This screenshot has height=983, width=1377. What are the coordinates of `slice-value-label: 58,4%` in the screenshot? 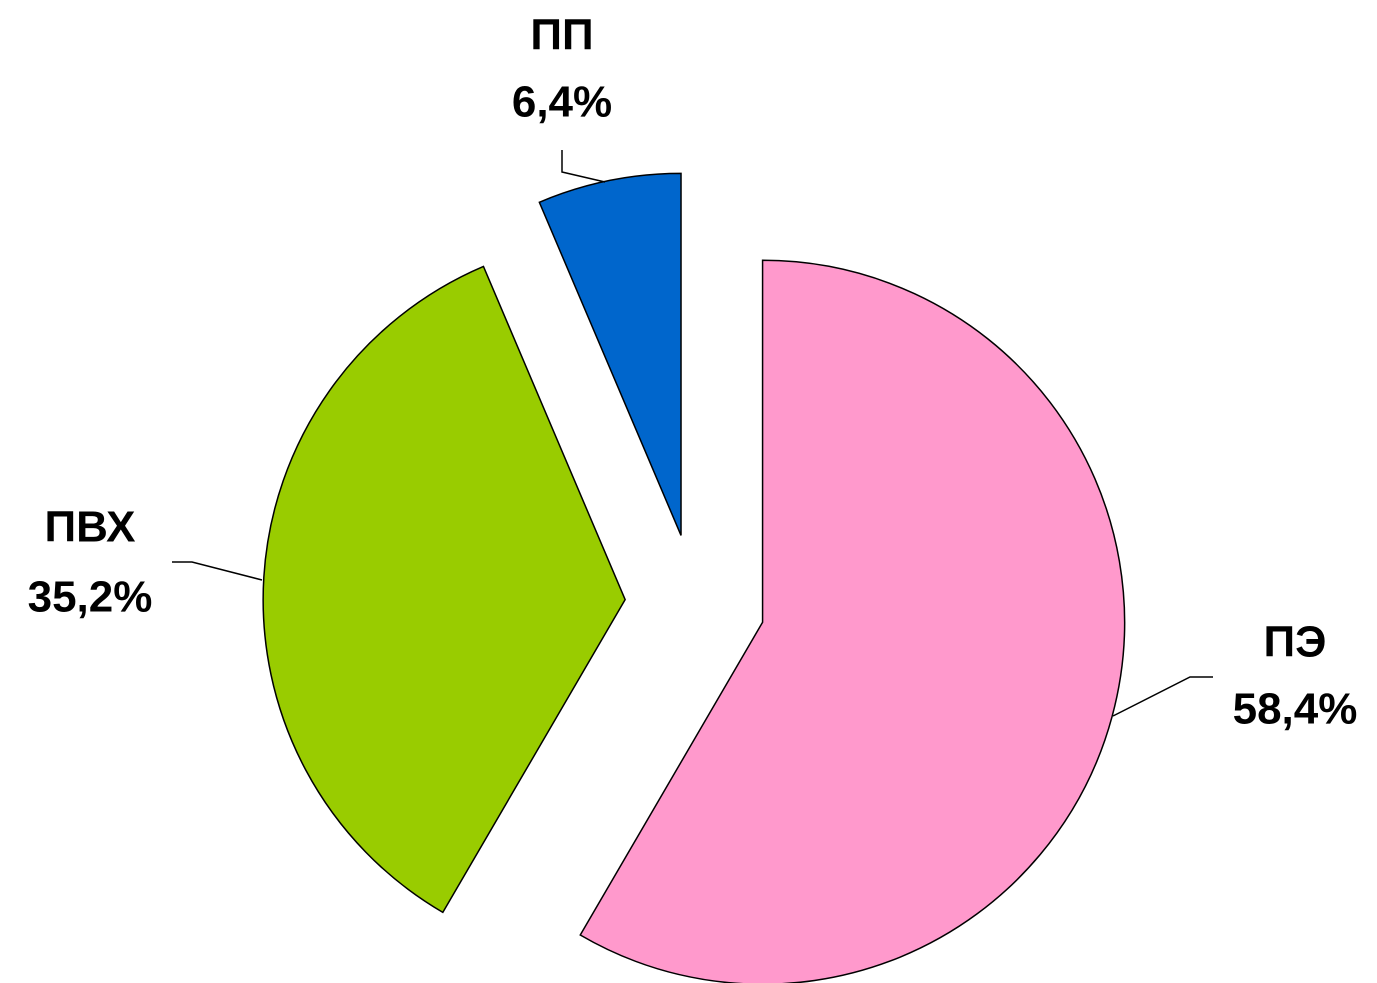 It's located at (1295, 709).